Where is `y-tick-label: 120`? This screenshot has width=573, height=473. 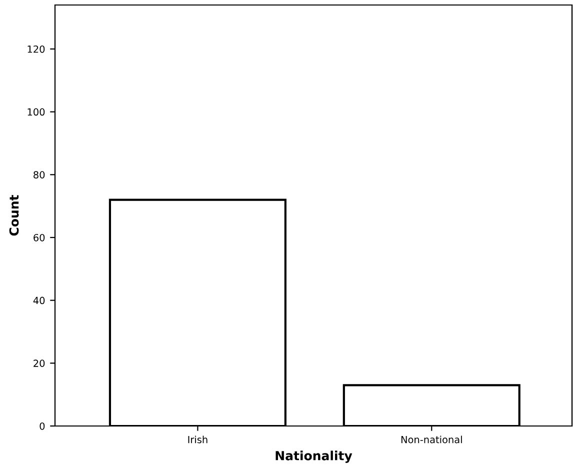
y-tick-label: 120 is located at coordinates (36, 49).